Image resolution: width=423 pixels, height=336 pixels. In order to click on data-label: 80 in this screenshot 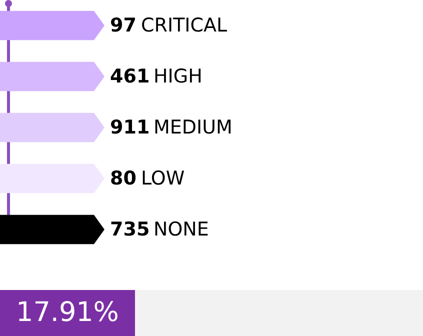, I will do `click(123, 179)`.